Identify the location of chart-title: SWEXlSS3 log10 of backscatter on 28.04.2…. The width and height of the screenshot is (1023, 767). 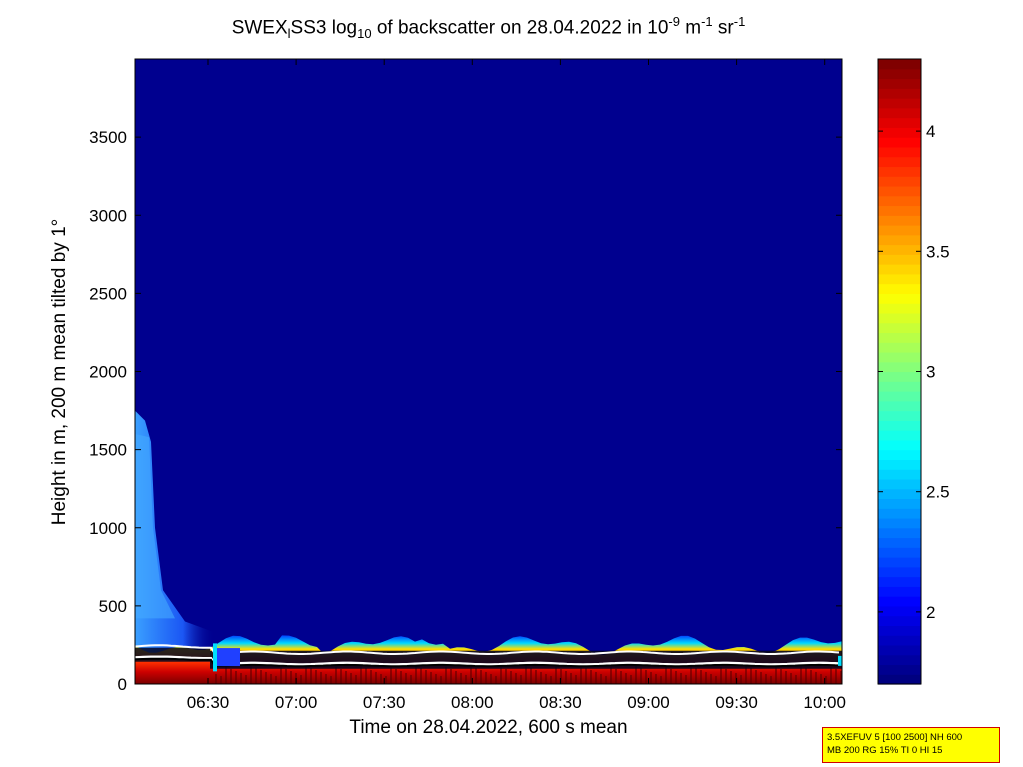
(488, 28).